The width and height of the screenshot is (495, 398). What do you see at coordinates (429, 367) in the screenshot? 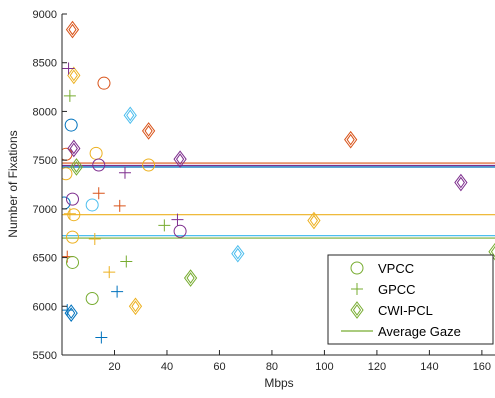
I see `x-tick-label: 140` at bounding box center [429, 367].